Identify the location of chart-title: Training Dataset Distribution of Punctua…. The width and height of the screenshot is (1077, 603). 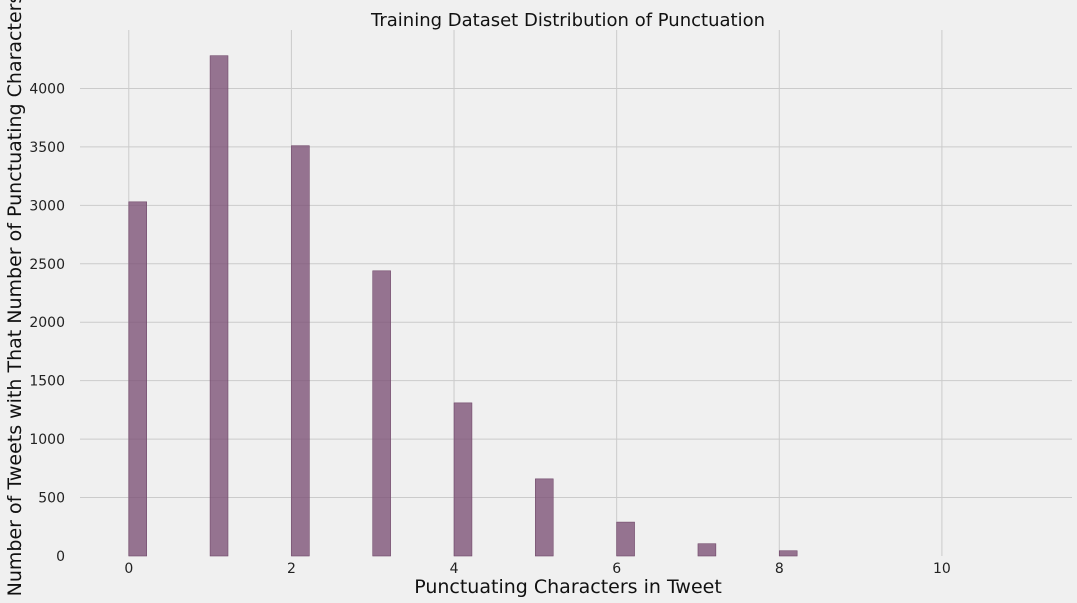
(567, 20).